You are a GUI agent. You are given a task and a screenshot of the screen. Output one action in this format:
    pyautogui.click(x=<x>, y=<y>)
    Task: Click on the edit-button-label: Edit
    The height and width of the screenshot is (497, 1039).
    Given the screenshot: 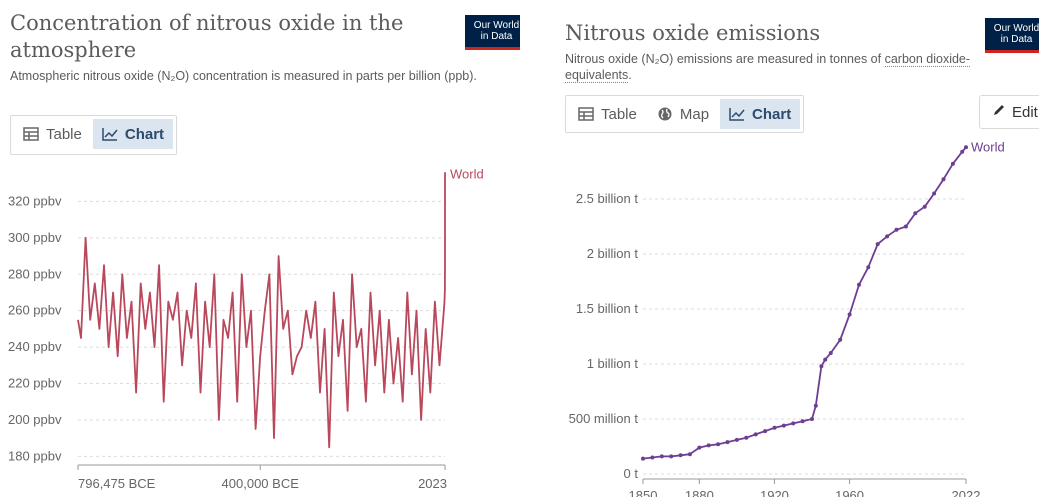 What is the action you would take?
    pyautogui.click(x=1025, y=112)
    